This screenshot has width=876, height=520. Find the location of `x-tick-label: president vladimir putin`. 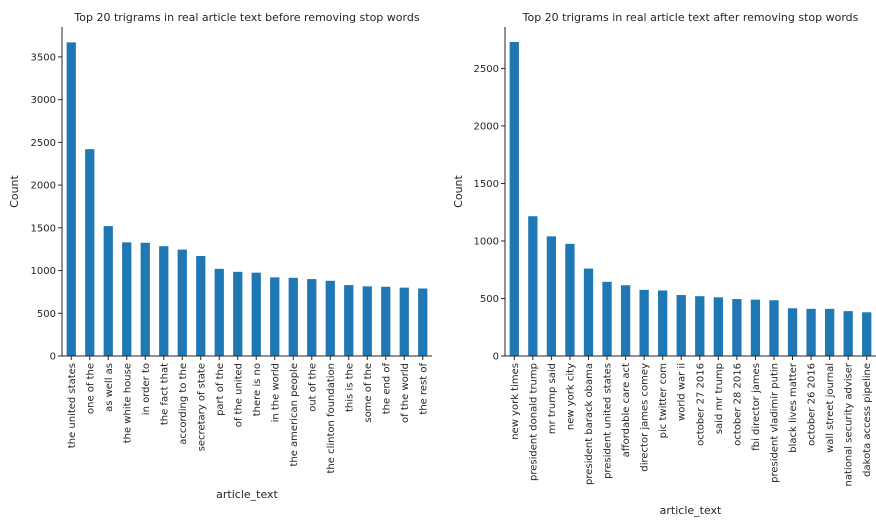

x-tick-label: president vladimir putin is located at coordinates (774, 423).